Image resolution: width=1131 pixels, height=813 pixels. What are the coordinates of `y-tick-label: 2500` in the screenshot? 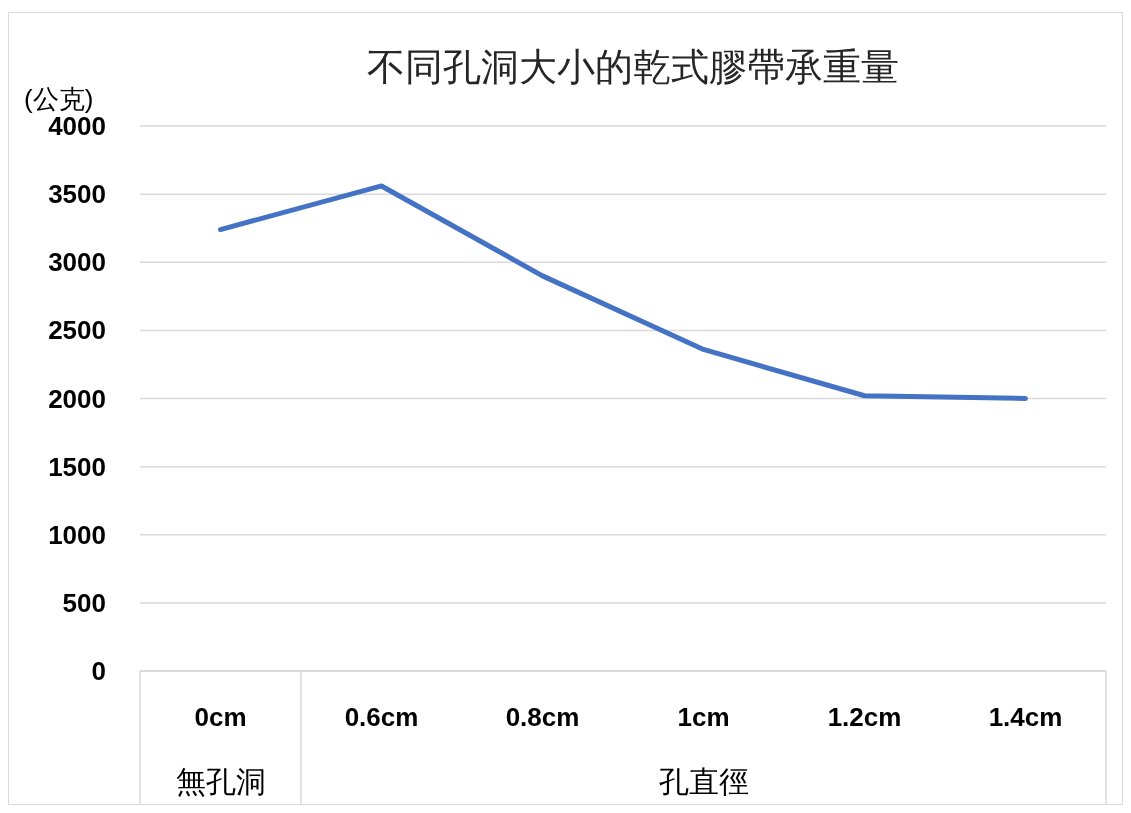 It's located at (77, 330).